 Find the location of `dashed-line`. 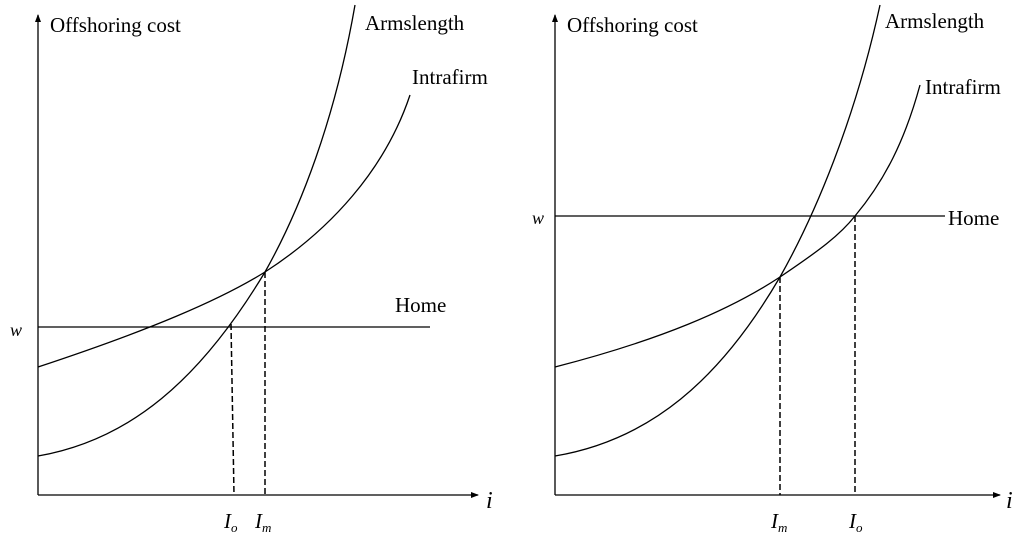

dashed-line is located at coordinates (232, 409).